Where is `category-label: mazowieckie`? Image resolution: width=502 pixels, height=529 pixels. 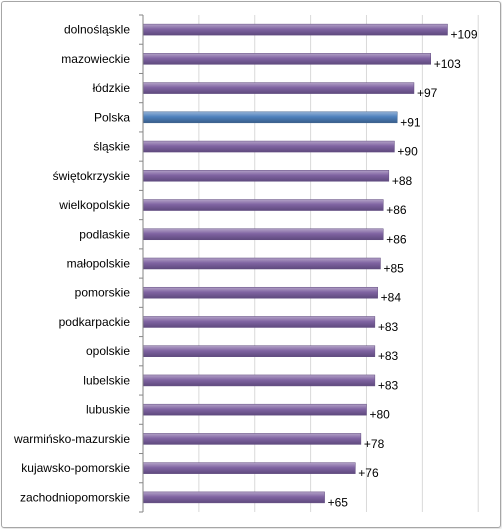
category-label: mazowieckie is located at coordinates (95, 59).